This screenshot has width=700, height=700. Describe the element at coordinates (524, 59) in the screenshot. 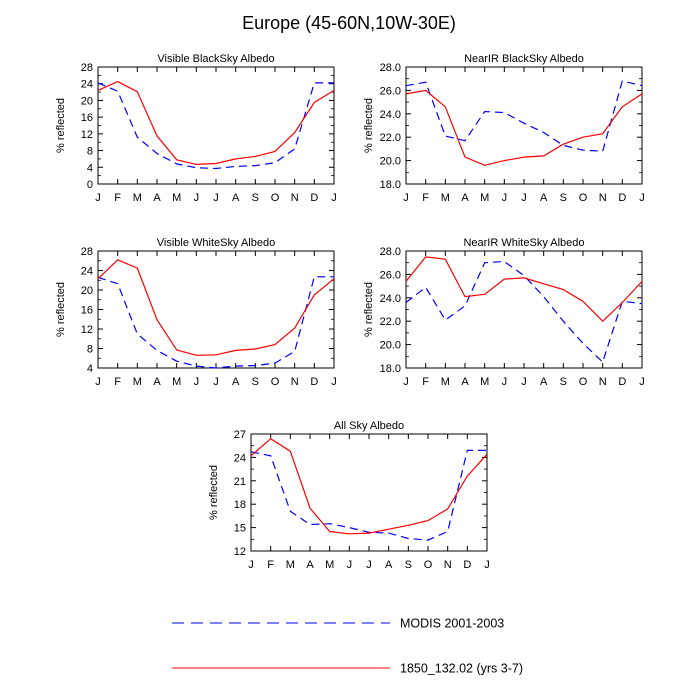

I see `panel-title: NearIR BlackSky Albedo` at that location.